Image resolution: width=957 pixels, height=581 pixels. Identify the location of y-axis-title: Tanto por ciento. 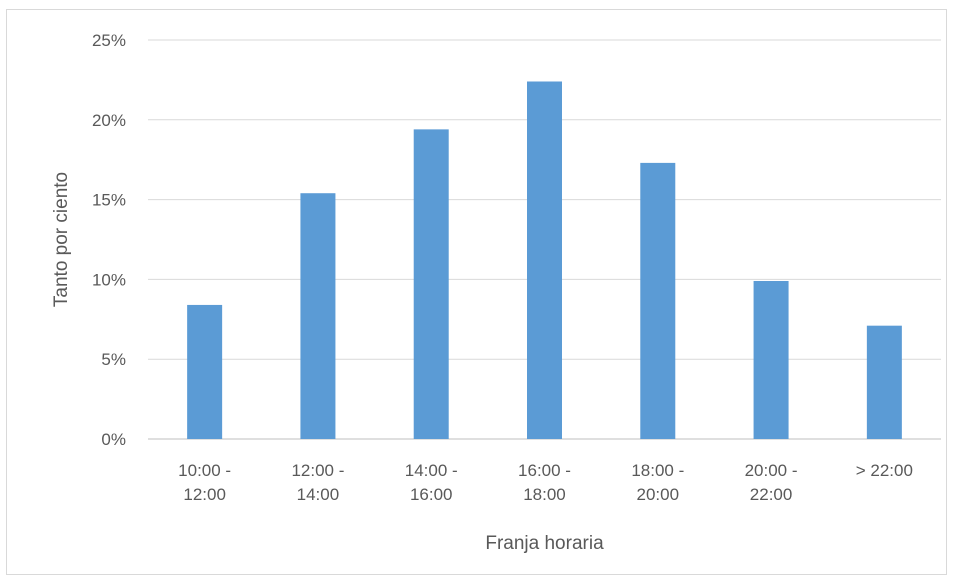
(61, 239).